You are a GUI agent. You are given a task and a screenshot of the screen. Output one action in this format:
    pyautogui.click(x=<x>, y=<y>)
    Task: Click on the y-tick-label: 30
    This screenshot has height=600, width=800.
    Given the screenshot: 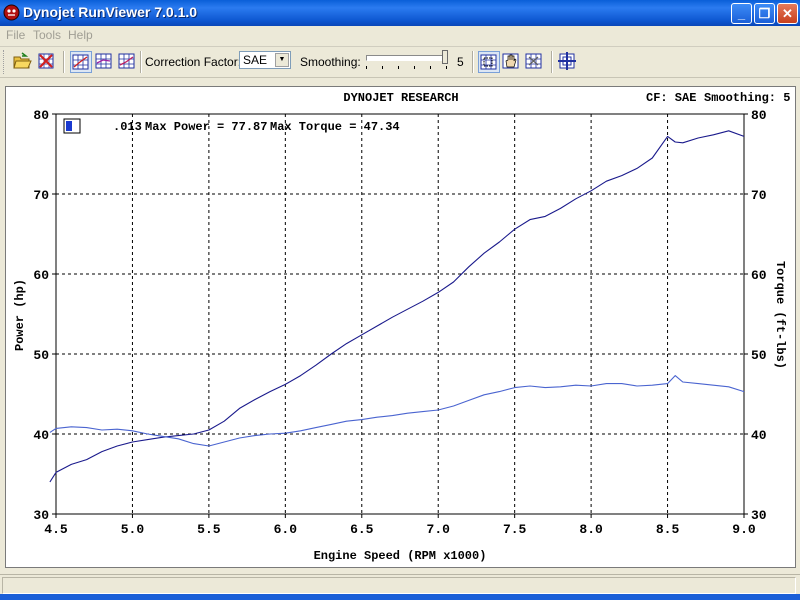 What is the action you would take?
    pyautogui.click(x=41, y=515)
    